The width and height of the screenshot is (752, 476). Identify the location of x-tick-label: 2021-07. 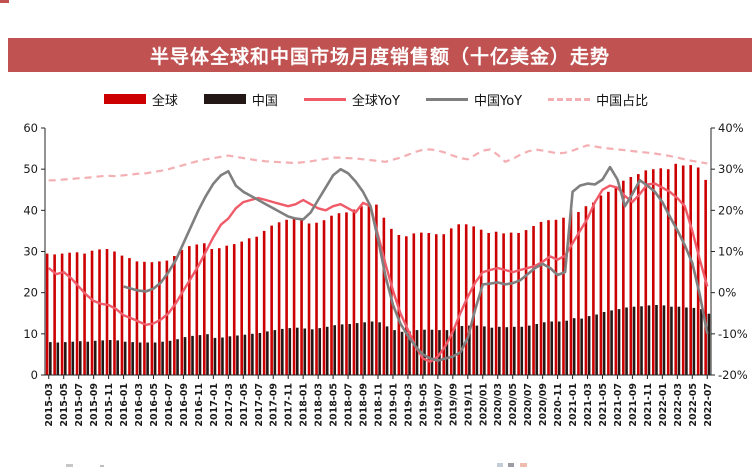
(618, 405).